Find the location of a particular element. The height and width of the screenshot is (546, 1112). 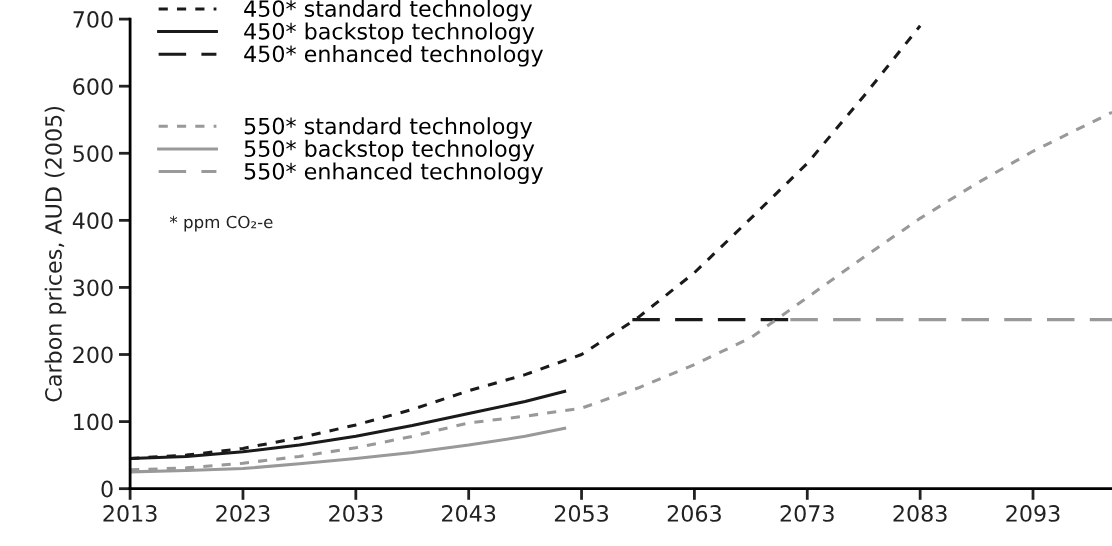

legend-label: 550* standard technology is located at coordinates (388, 128).